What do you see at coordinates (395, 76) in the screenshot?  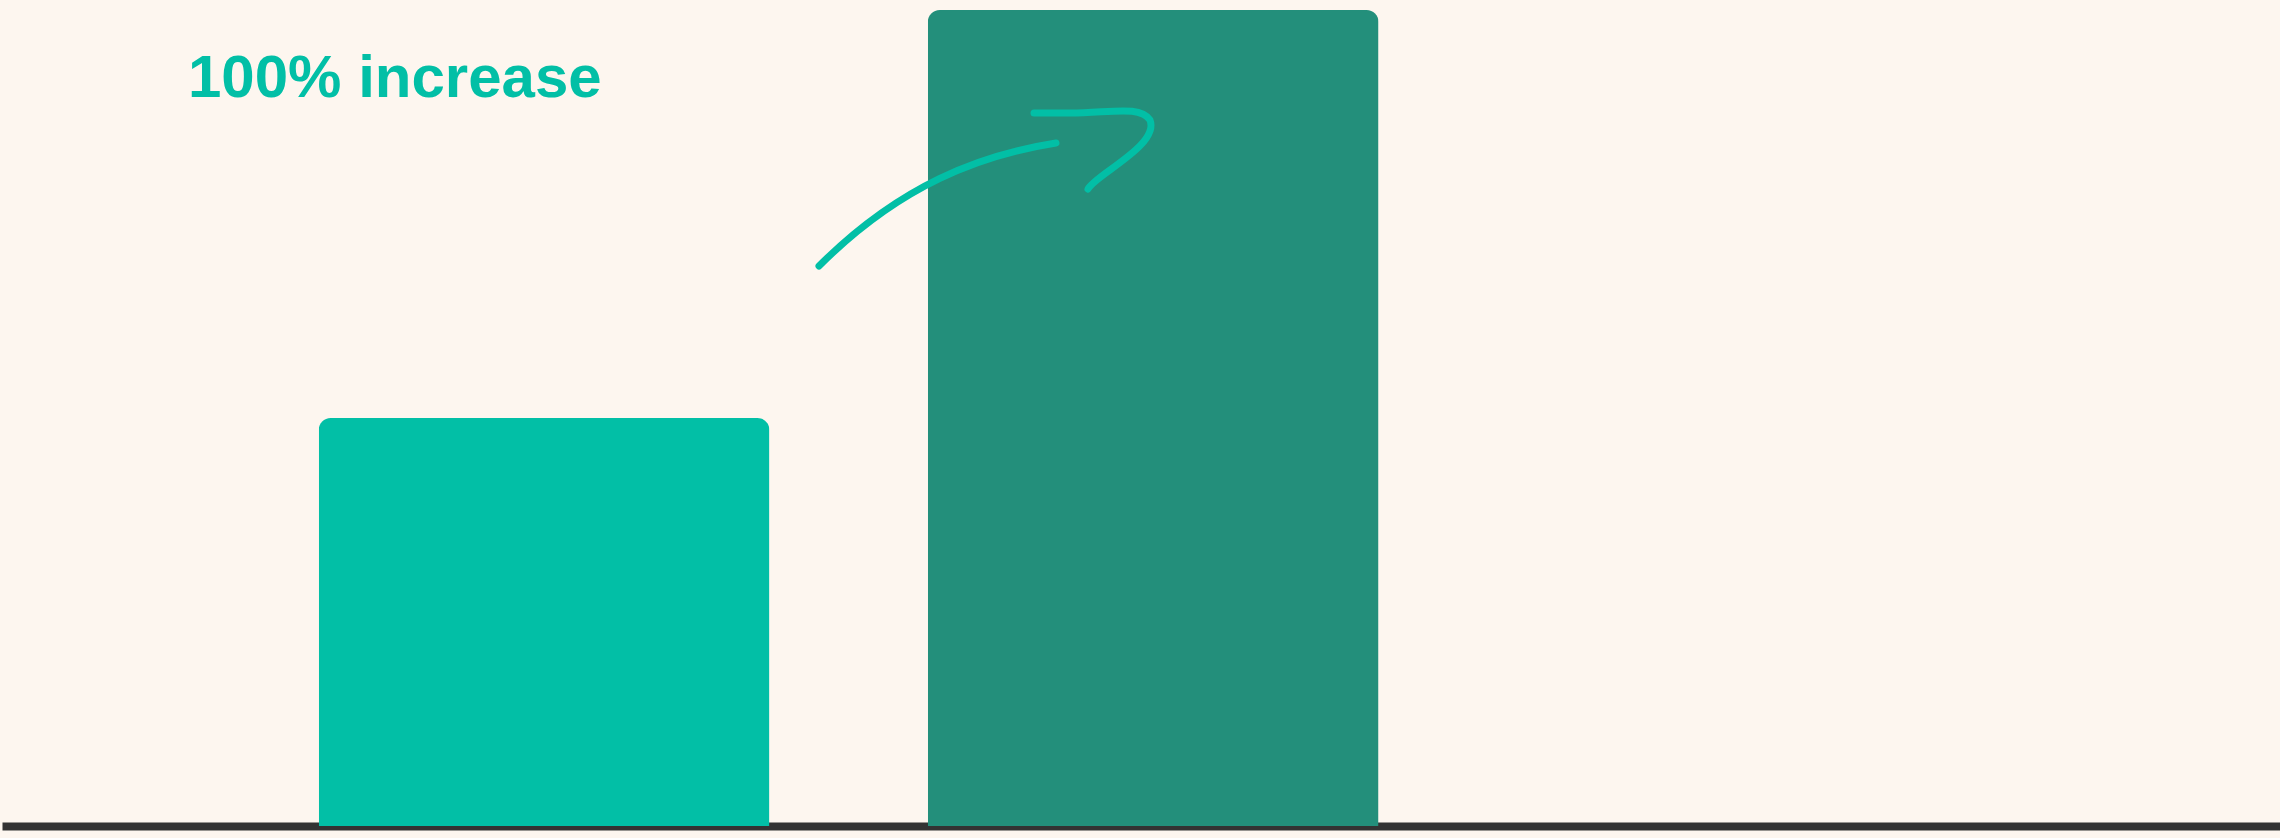 I see `annotation: 100% increase` at bounding box center [395, 76].